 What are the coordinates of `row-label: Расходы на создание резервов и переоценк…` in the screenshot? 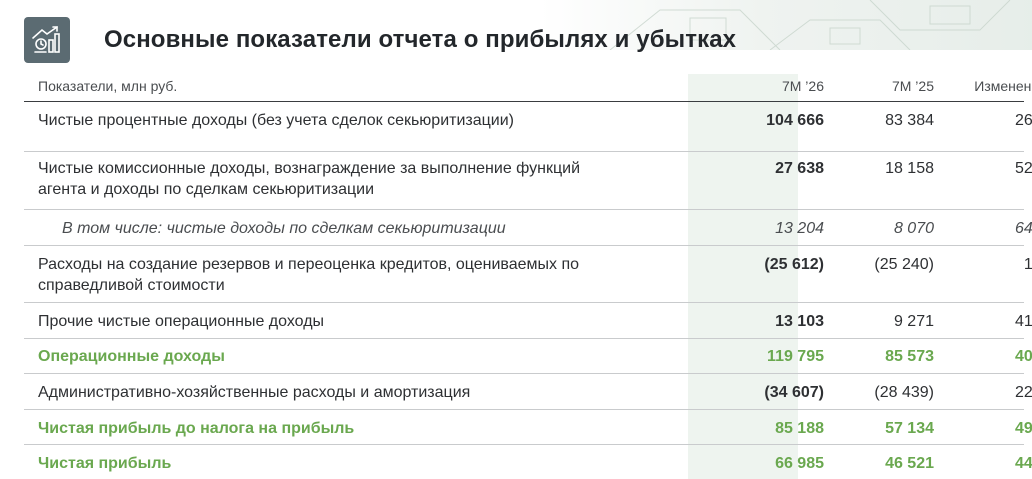 It's located at (309, 275).